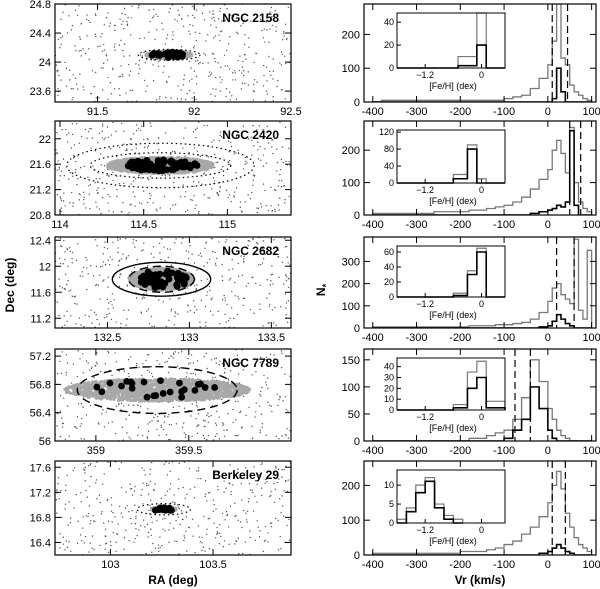 Image resolution: width=600 pixels, height=589 pixels. Describe the element at coordinates (118, 161) in the screenshot. I see `observed-star` at that location.